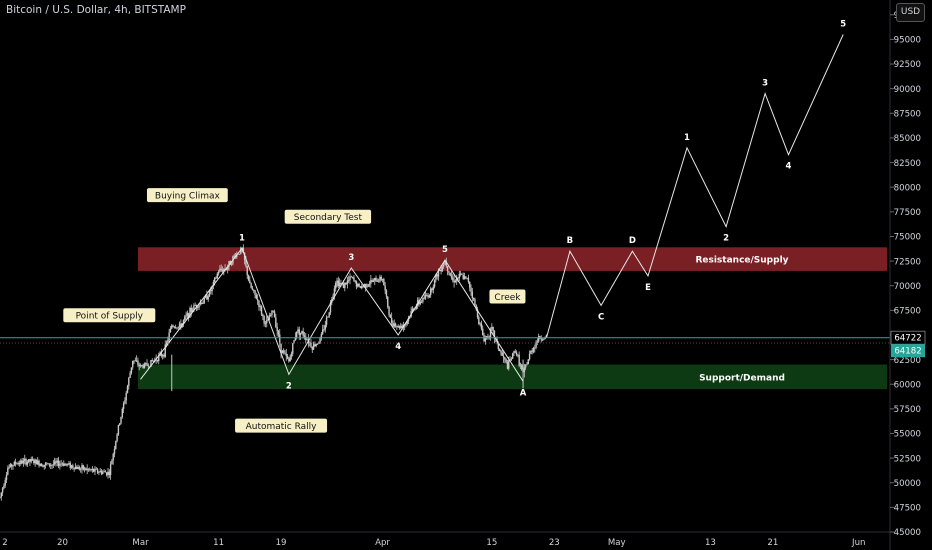  I want to click on y-tick-label-21: 45000, so click(907, 533).